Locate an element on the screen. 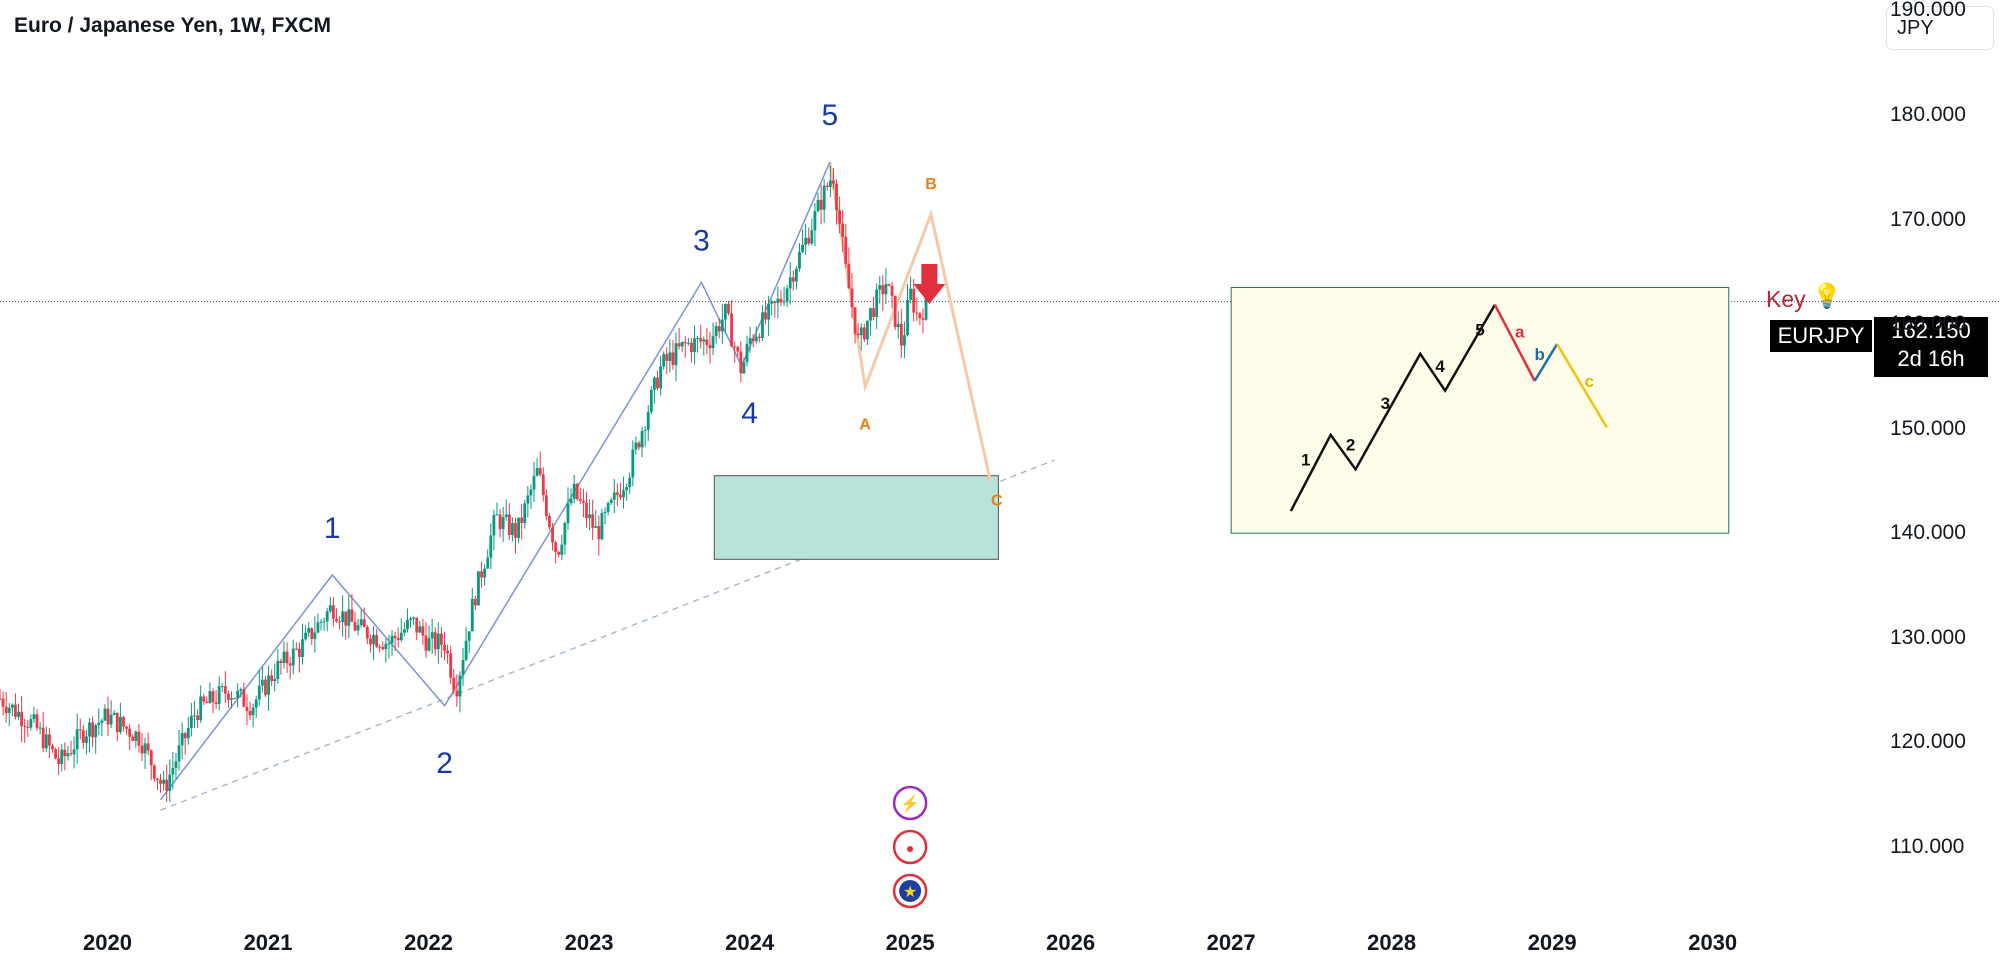  x-tick-label: 2024 is located at coordinates (750, 942).